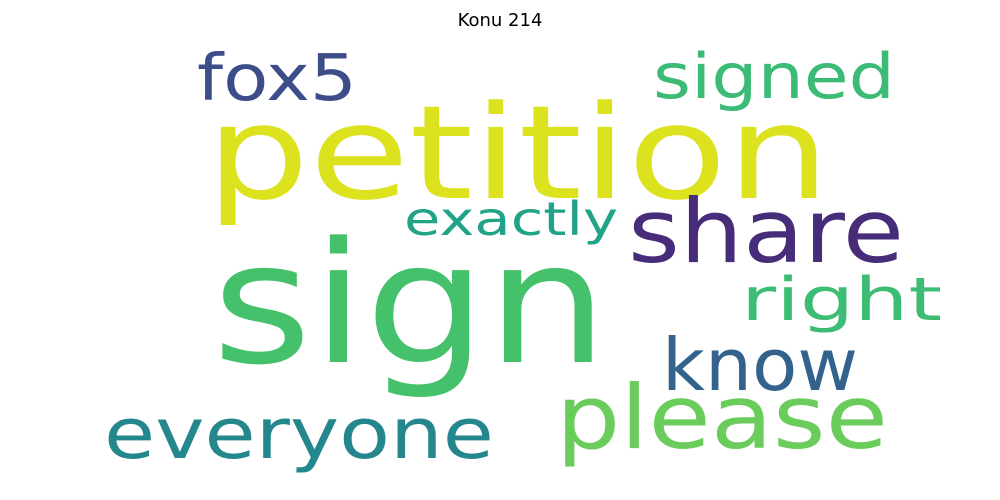 This screenshot has height=500, width=1000. Describe the element at coordinates (760, 365) in the screenshot. I see `word-know: know` at that location.